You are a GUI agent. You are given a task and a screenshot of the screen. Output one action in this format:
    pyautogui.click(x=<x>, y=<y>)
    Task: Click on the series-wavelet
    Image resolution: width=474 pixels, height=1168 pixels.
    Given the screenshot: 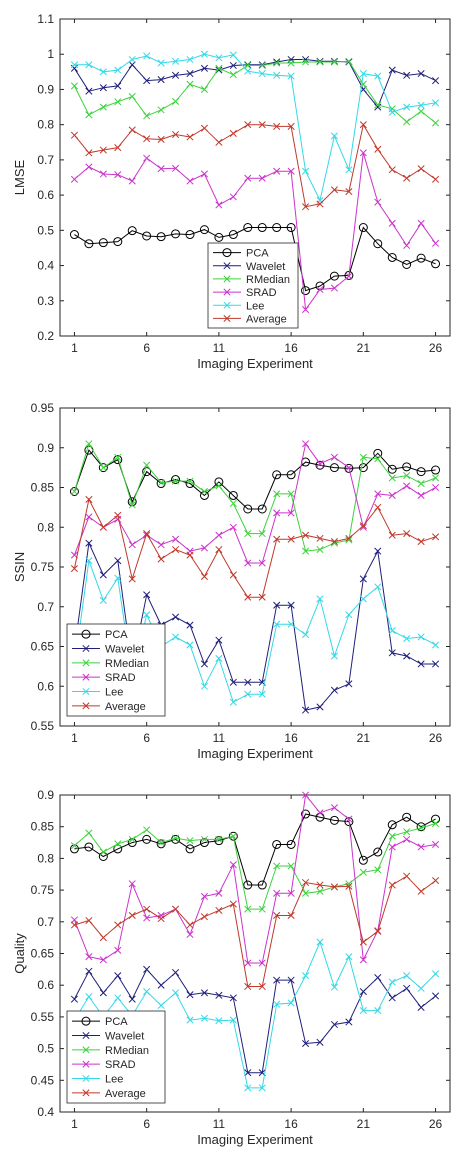 What is the action you would take?
    pyautogui.click(x=255, y=1021)
    